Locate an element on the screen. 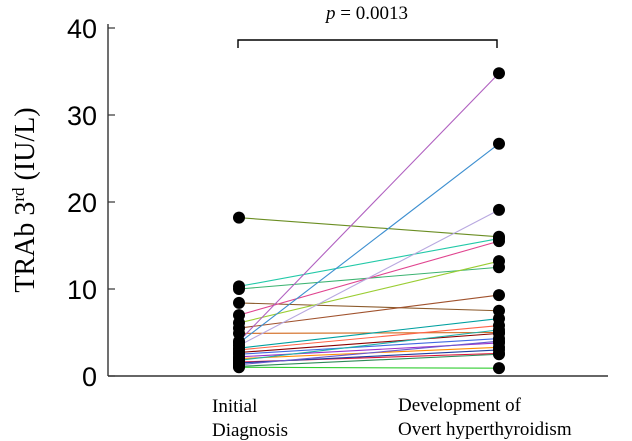  y-tick-label: 30 is located at coordinates (82, 116).